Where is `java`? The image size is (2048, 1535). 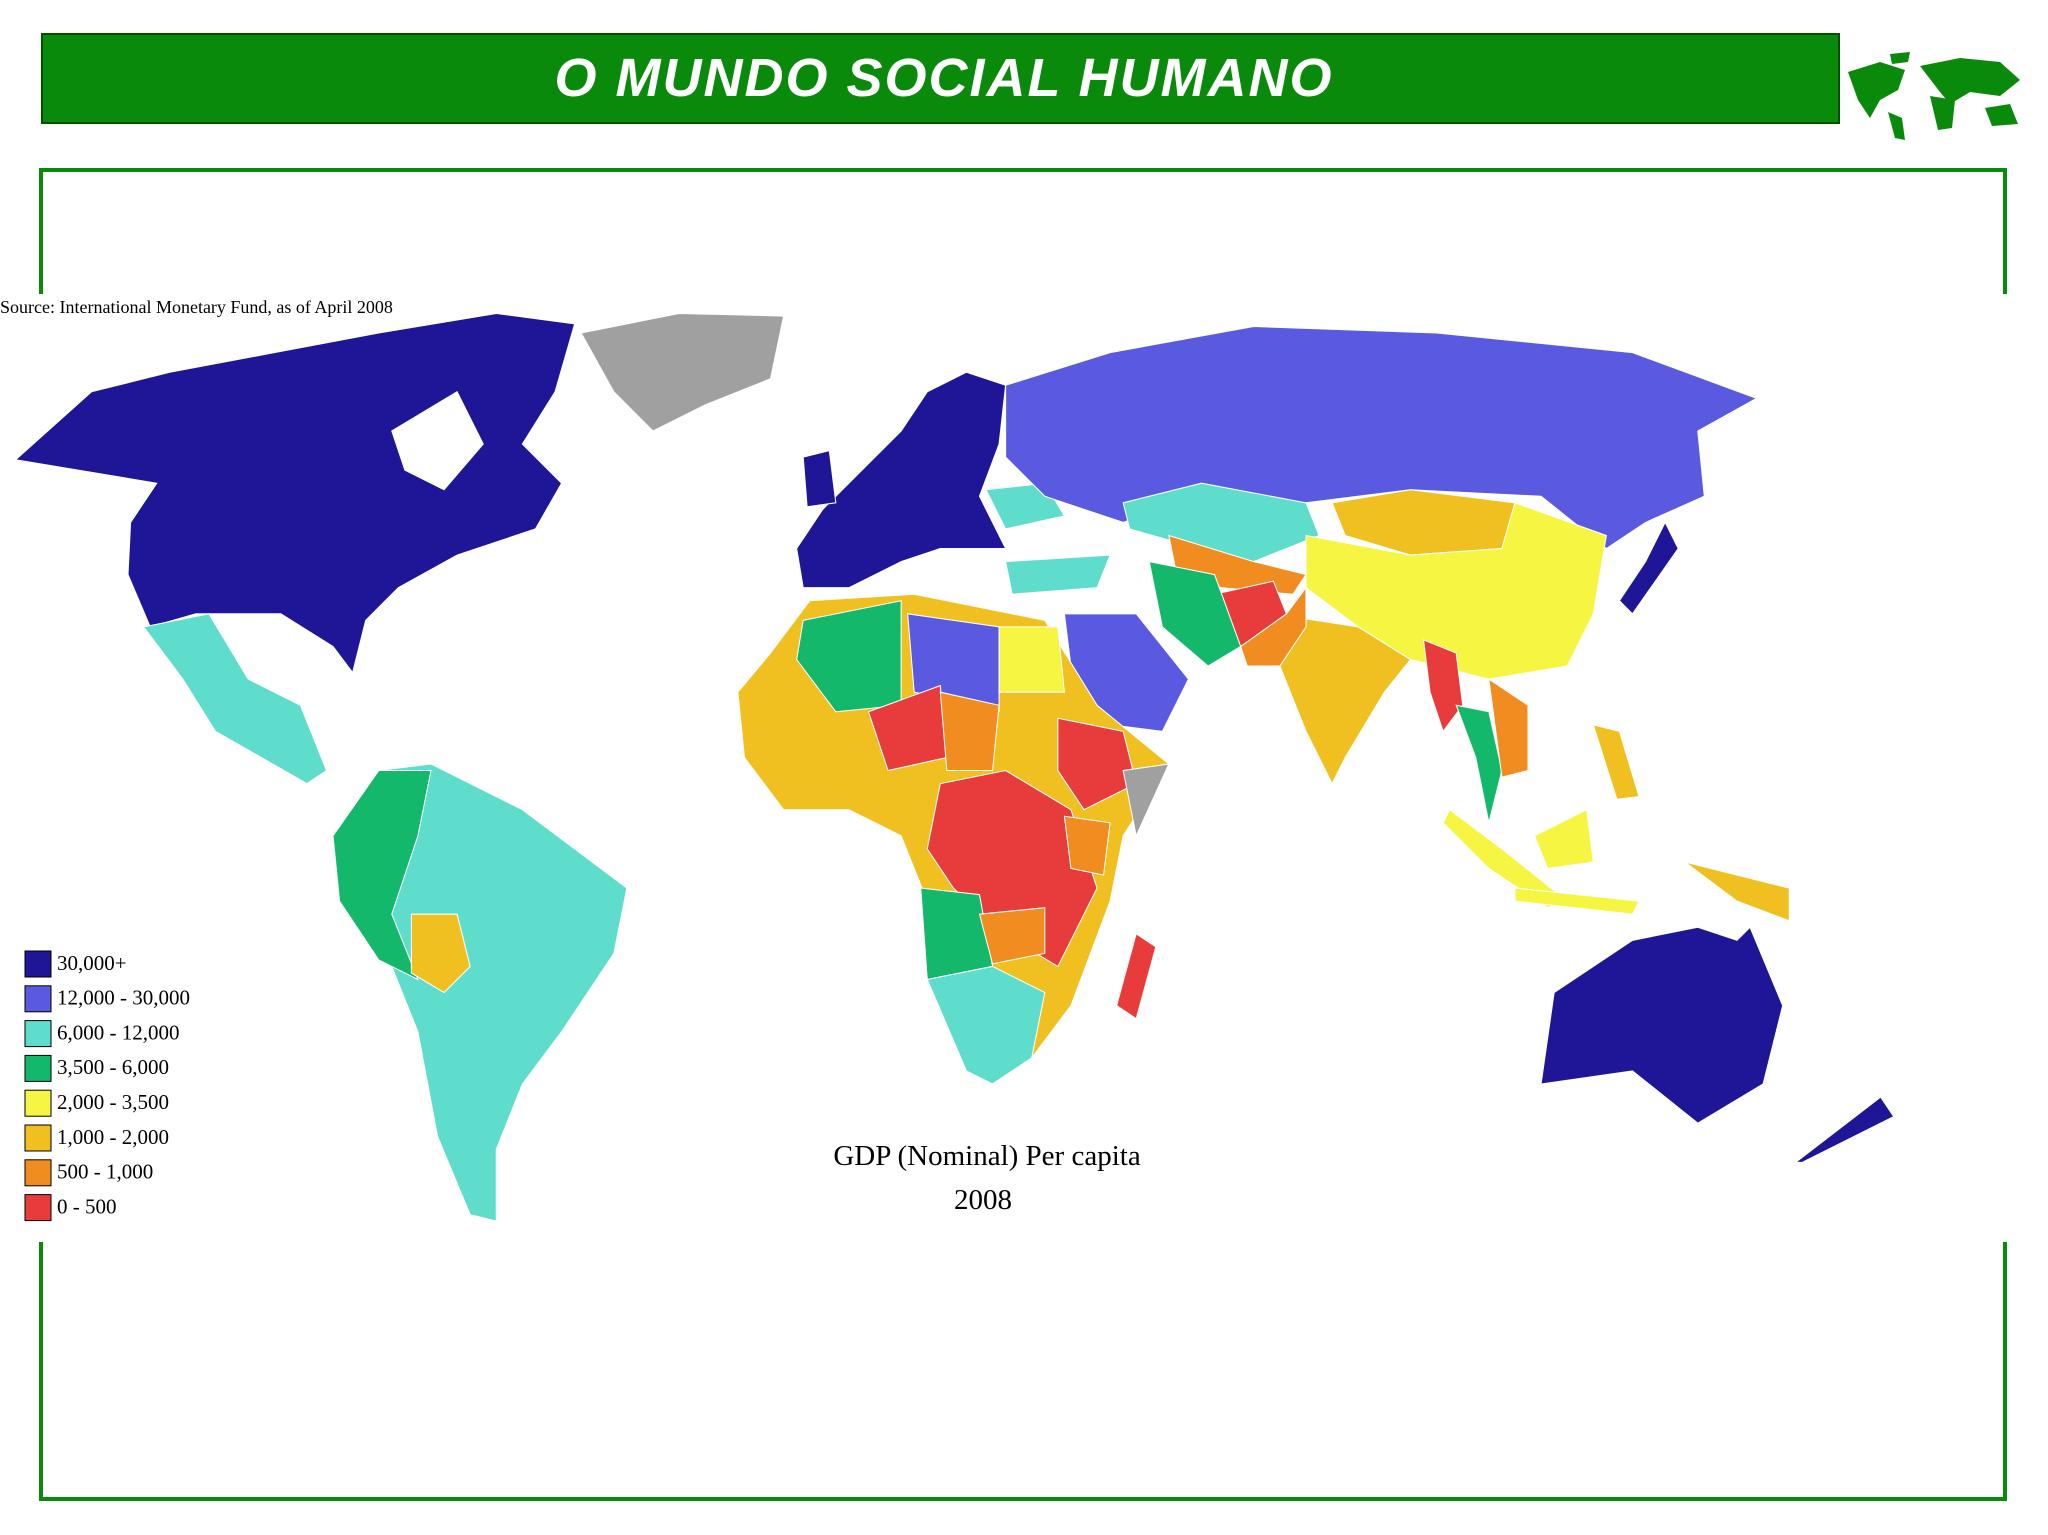 java is located at coordinates (1577, 901).